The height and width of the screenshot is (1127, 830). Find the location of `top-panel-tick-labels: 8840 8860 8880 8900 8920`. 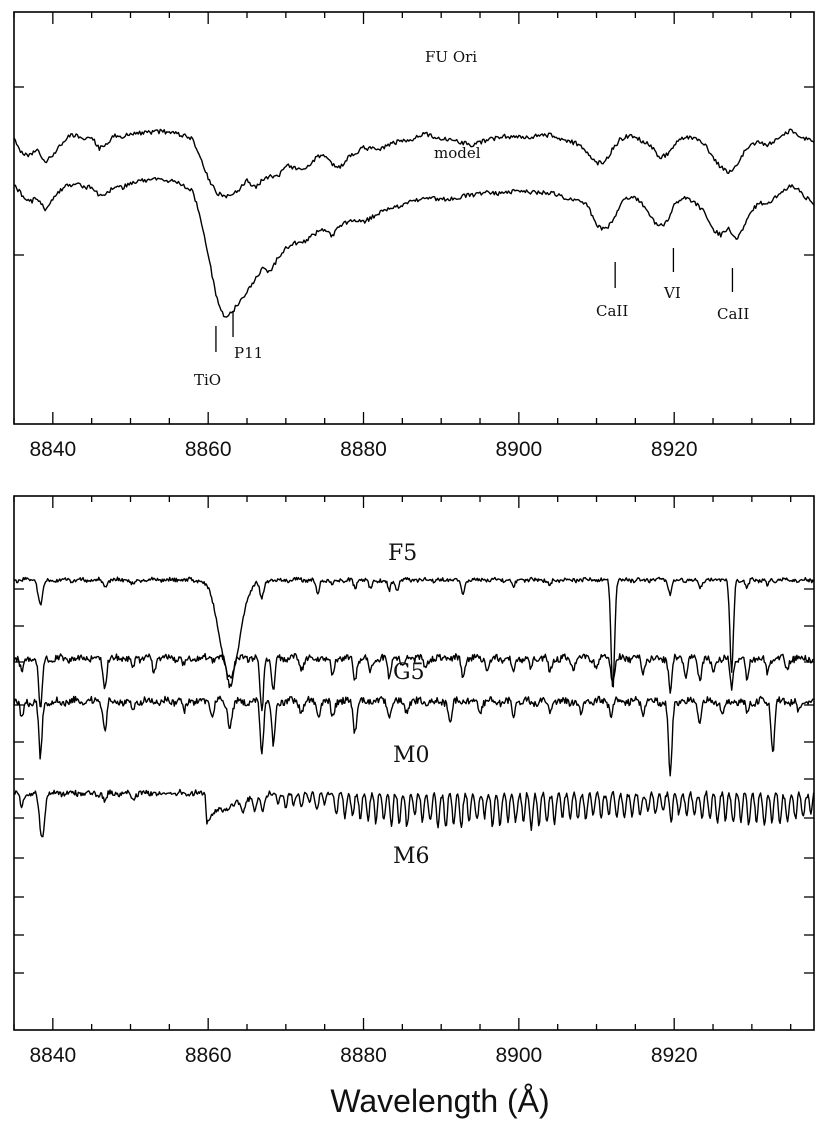

top-panel-tick-labels: 8840 8860 8880 8900 8920 is located at coordinates (363, 449).